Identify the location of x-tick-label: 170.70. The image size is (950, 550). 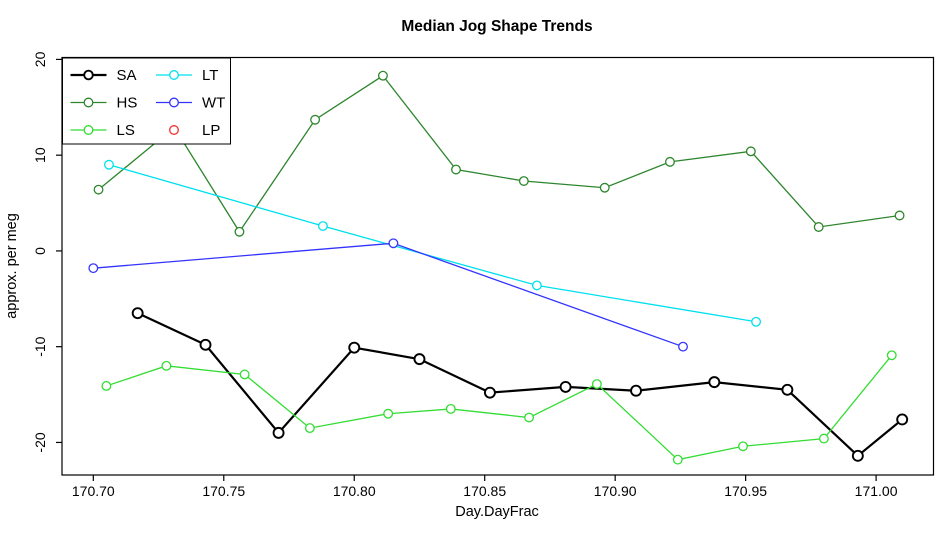
(93, 491).